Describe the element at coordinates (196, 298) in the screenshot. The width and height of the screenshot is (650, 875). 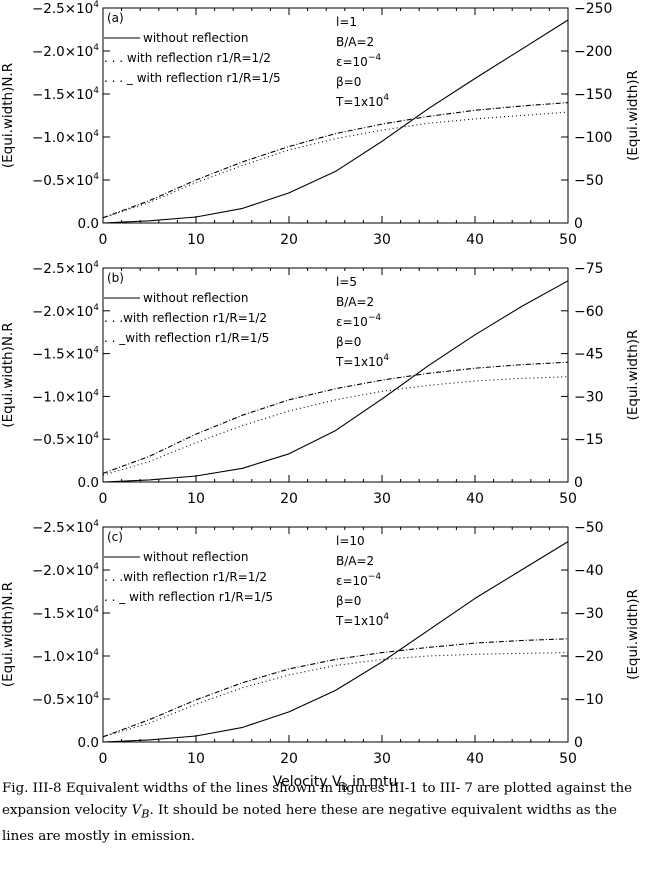
I see `legend-entry: without reflection` at that location.